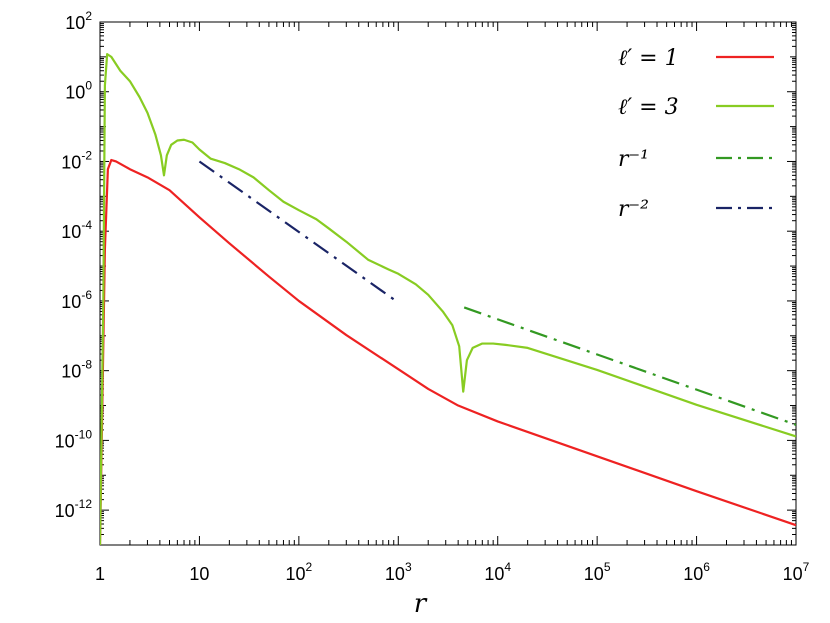  I want to click on x-tick-label: 10⁷, so click(796, 572).